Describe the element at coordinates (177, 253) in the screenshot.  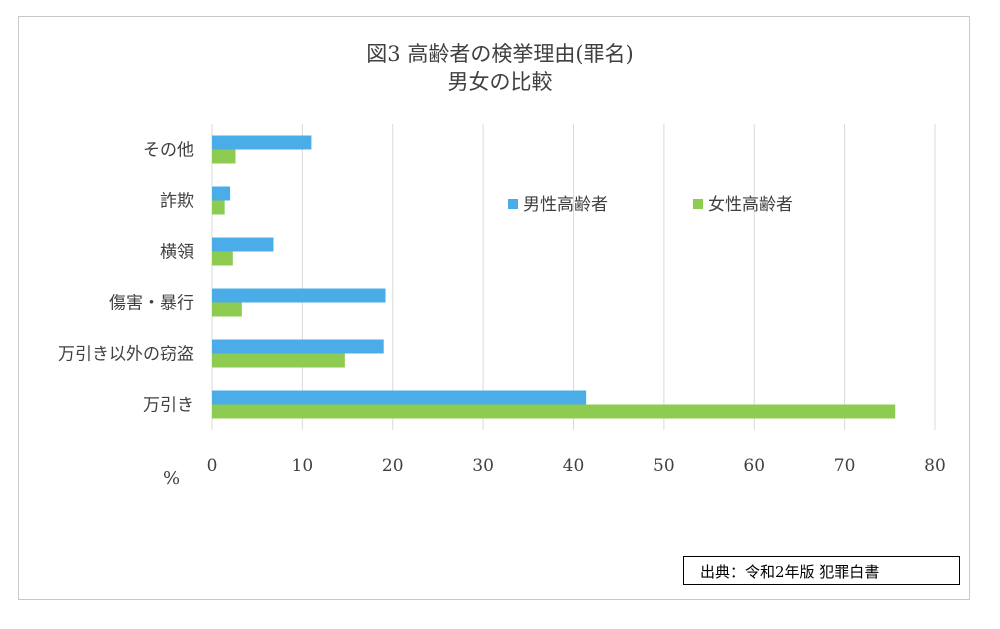
I see `category-label: 横領` at that location.